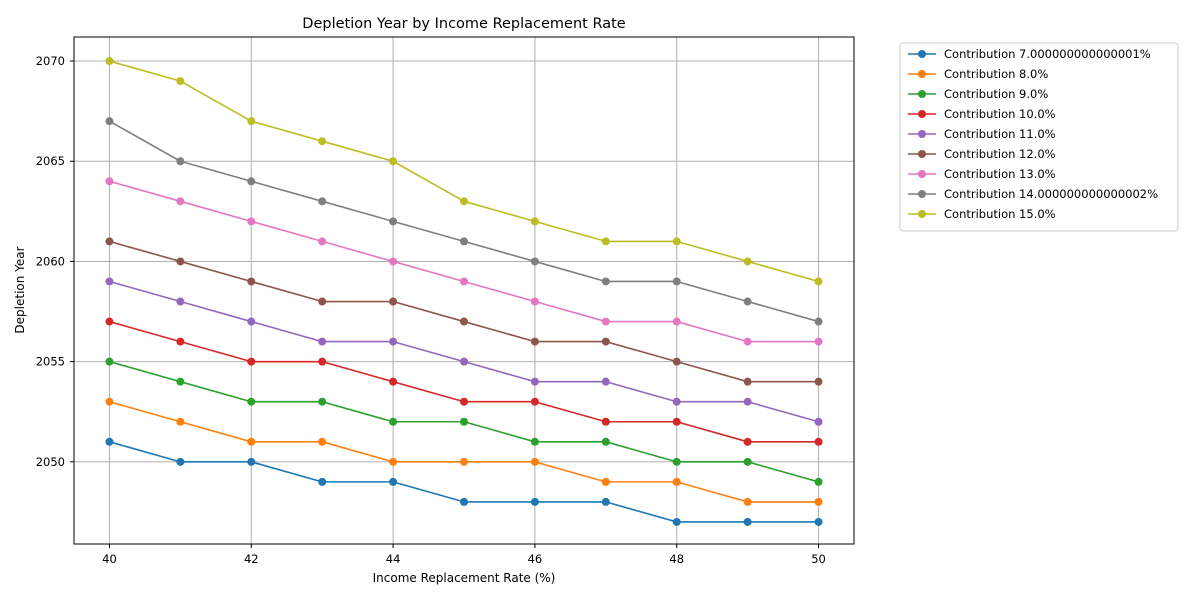 The width and height of the screenshot is (1200, 600). I want to click on x-tick-label: 44, so click(393, 559).